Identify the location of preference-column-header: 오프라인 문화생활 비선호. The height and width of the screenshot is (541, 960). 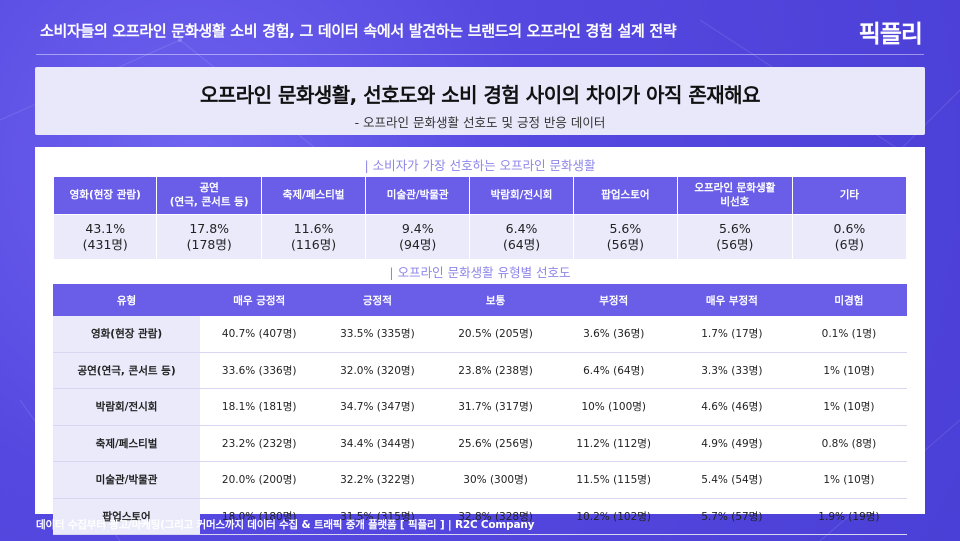
(734, 195).